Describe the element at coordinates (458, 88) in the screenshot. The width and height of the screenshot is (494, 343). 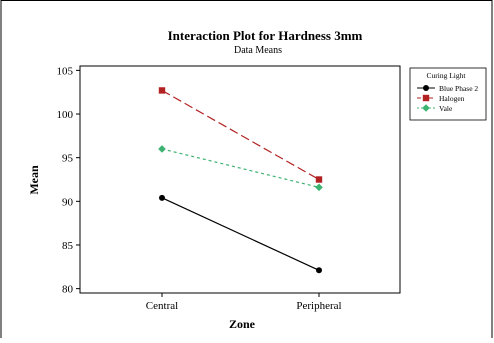
I see `legend-label-blue-phase-2: Blue Phase 2` at that location.